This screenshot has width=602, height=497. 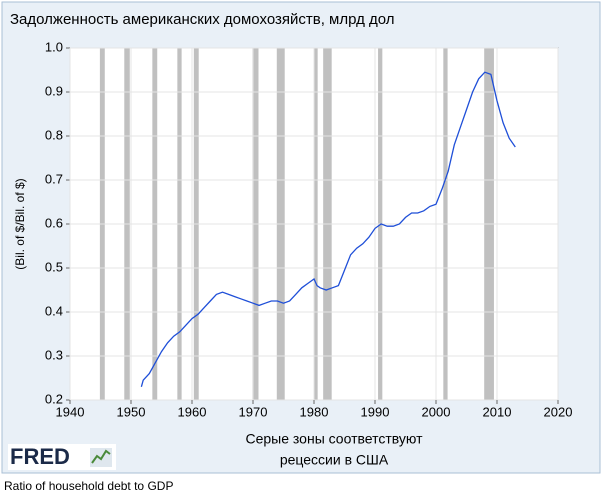 I want to click on y-tick-label: 0.9, so click(x=54, y=90).